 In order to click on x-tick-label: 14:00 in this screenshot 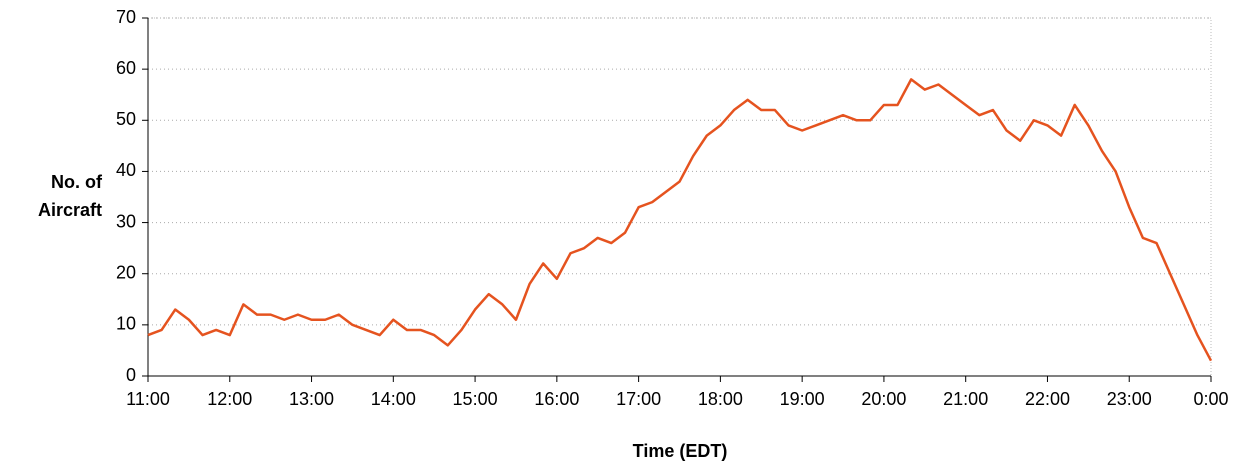, I will do `click(393, 399)`.